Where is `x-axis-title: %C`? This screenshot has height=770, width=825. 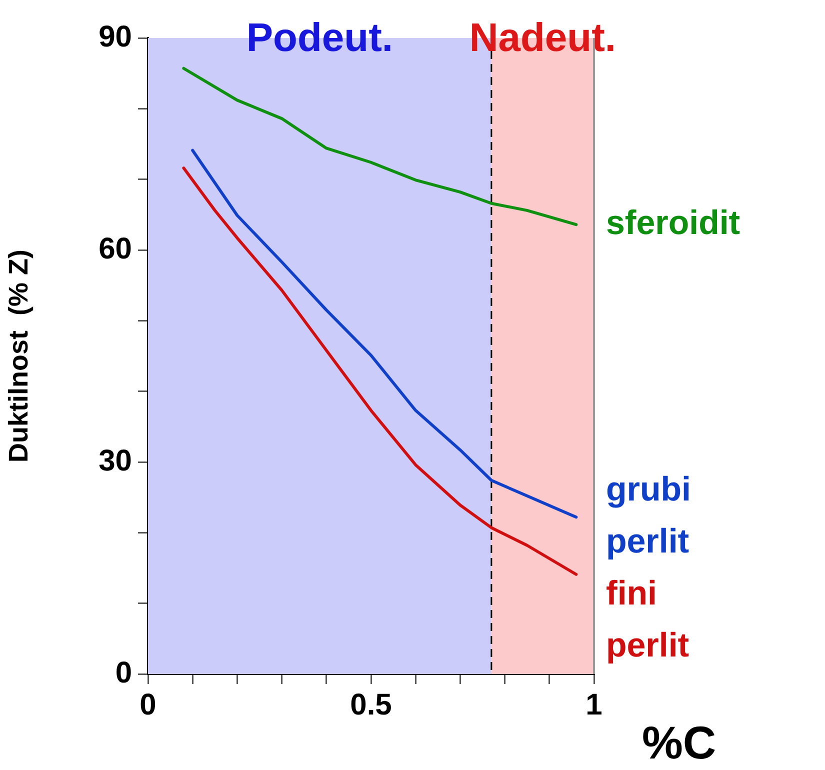
x-axis-title: %C is located at coordinates (679, 742).